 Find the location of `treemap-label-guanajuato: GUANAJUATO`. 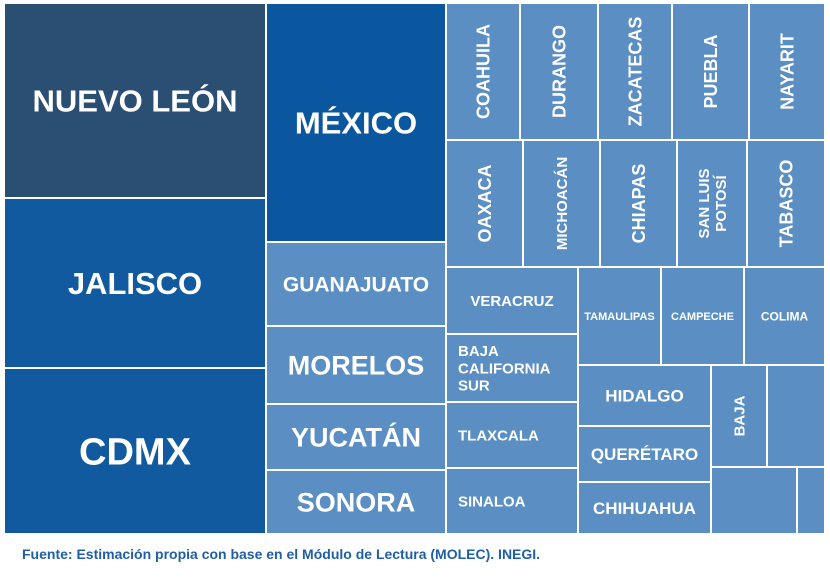

treemap-label-guanajuato: GUANAJUATO is located at coordinates (356, 285).